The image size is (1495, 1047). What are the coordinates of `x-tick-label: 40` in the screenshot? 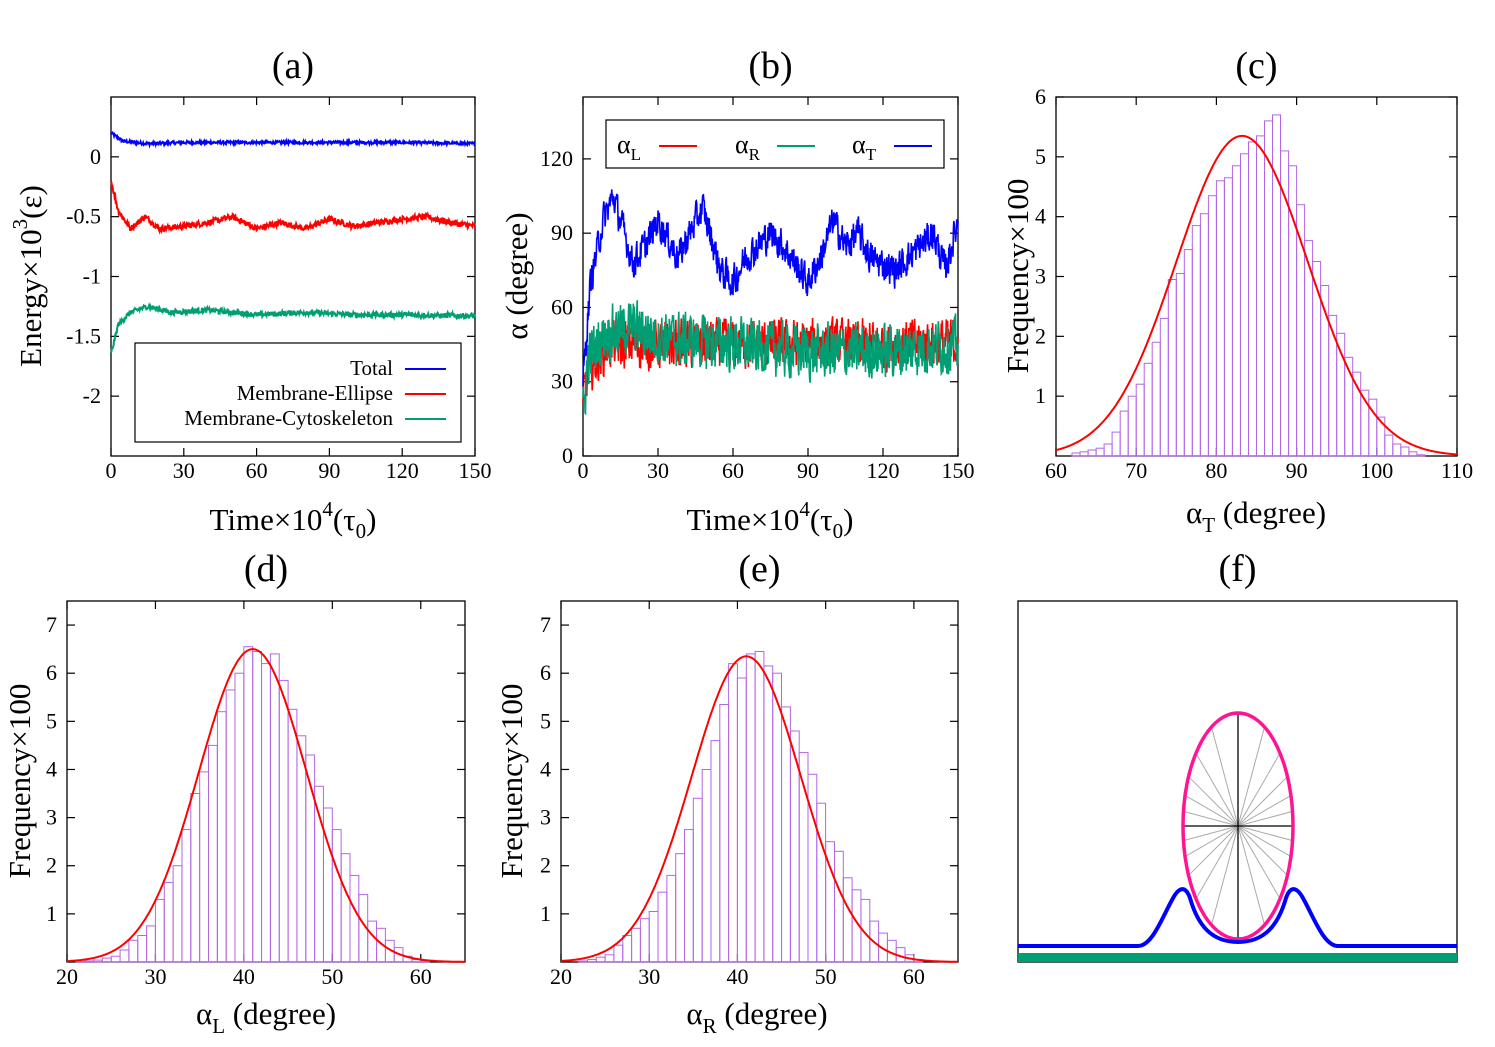 It's located at (737, 976).